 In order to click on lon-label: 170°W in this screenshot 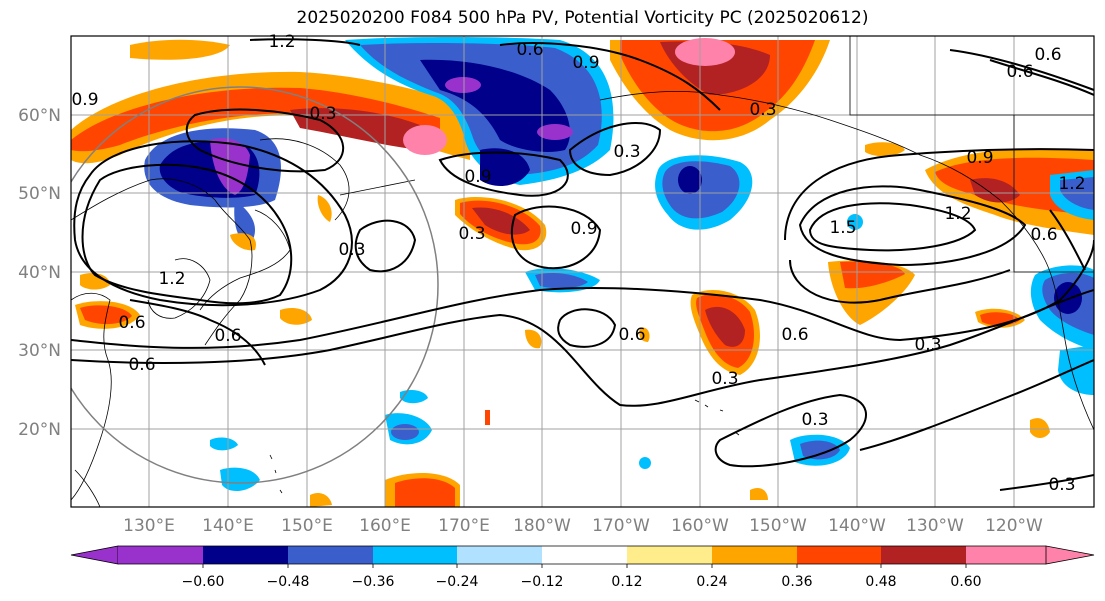, I will do `click(621, 526)`.